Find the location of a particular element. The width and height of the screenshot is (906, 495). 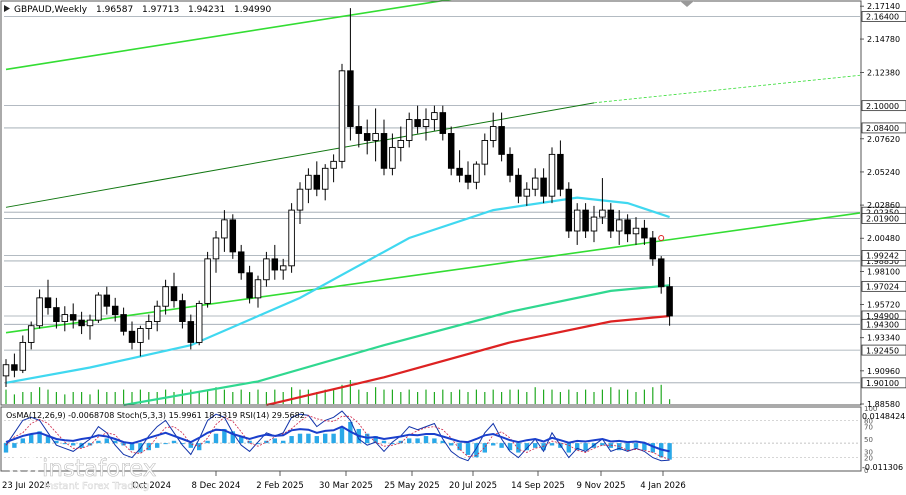

brand-logo: instaforex Instant Forex Trading is located at coordinates (83, 472).